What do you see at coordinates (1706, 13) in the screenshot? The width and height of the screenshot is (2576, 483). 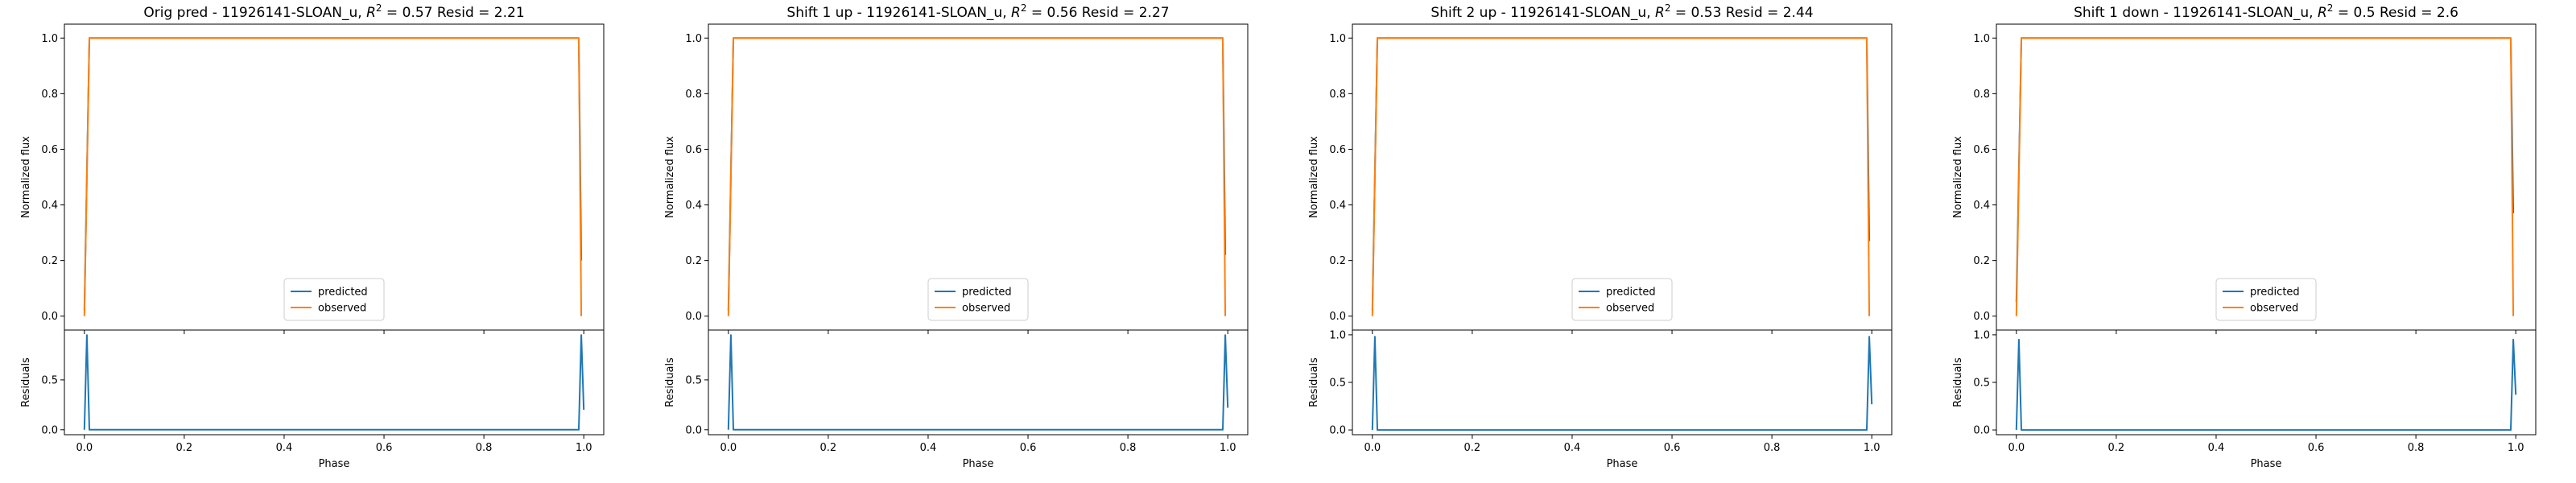 I see `title-r2-value: 0.53` at bounding box center [1706, 13].